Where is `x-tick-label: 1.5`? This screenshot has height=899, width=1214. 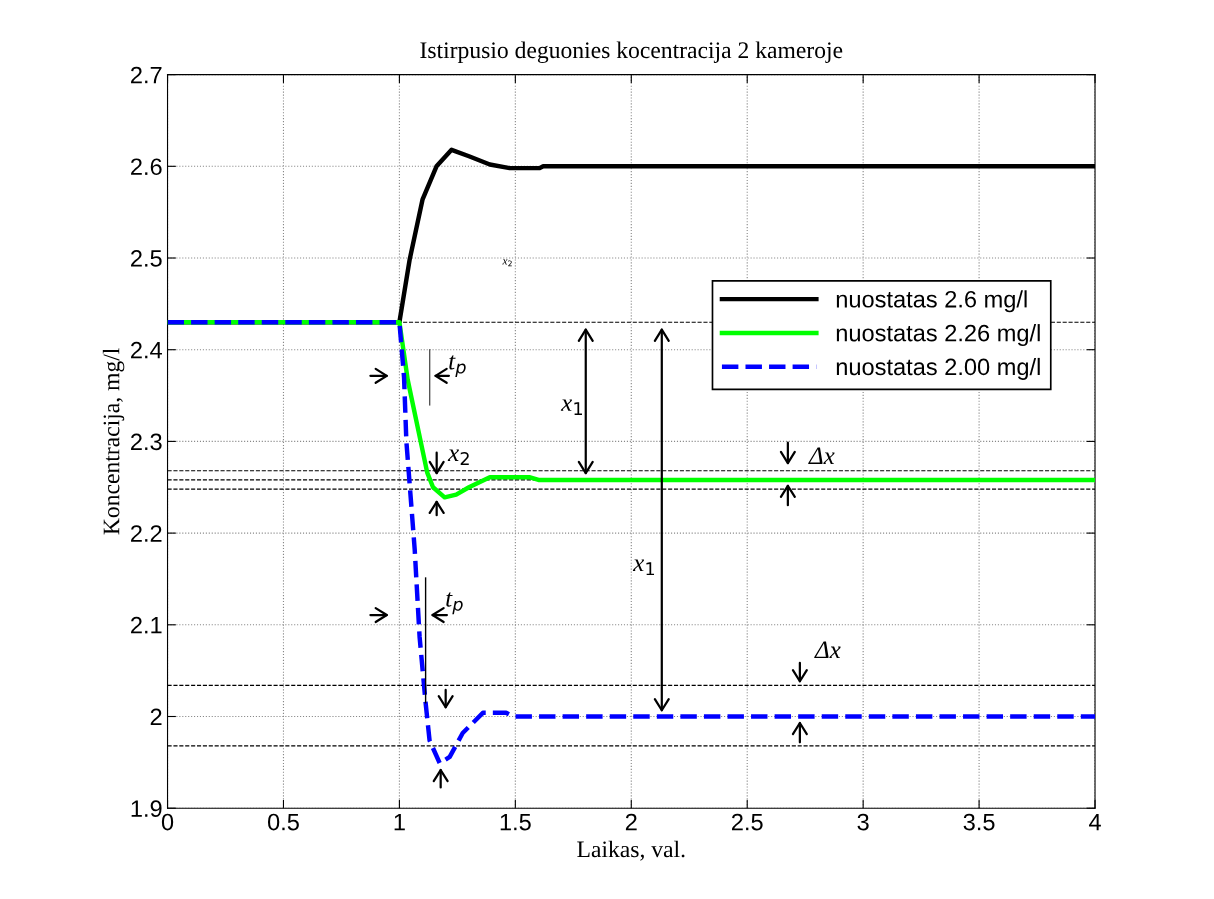 x-tick-label: 1.5 is located at coordinates (515, 822).